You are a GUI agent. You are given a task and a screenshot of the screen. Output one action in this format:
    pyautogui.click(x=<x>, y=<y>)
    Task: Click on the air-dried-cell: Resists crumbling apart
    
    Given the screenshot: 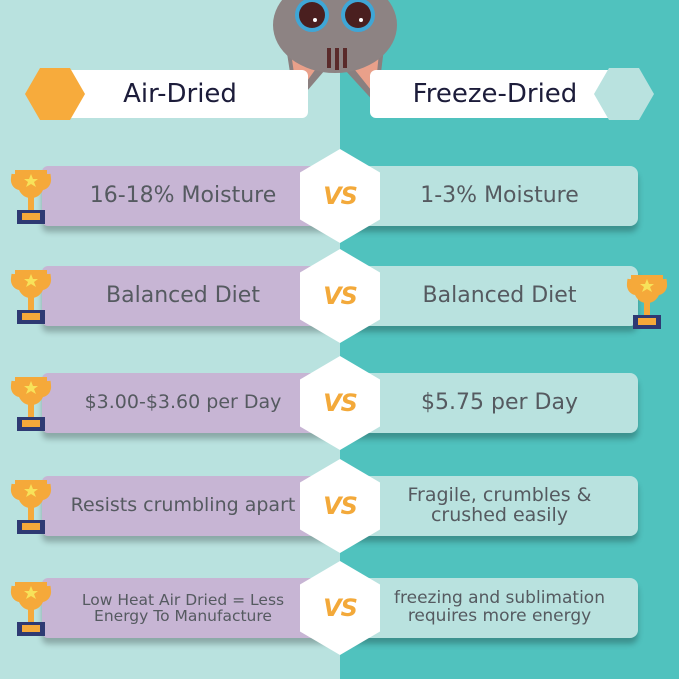 What is the action you would take?
    pyautogui.click(x=187, y=506)
    